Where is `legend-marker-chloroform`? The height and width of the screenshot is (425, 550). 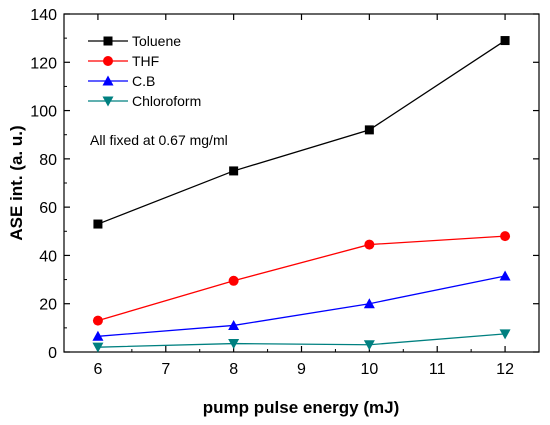 legend-marker-chloroform is located at coordinates (108, 101).